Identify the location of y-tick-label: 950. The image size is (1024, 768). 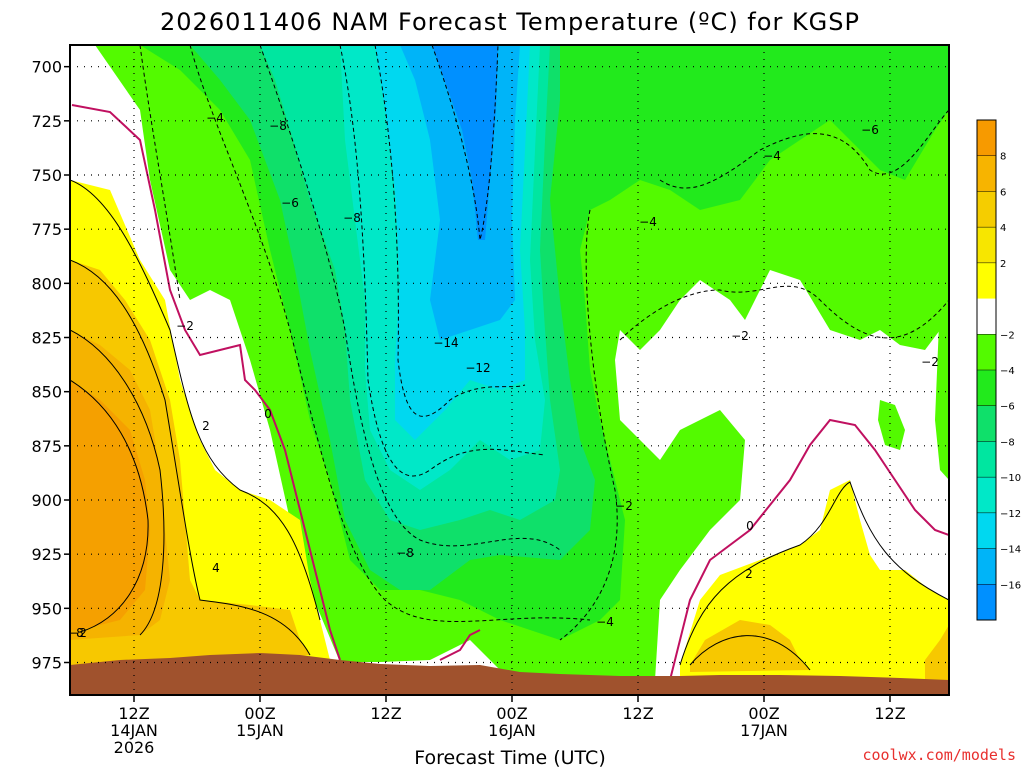
(46, 608).